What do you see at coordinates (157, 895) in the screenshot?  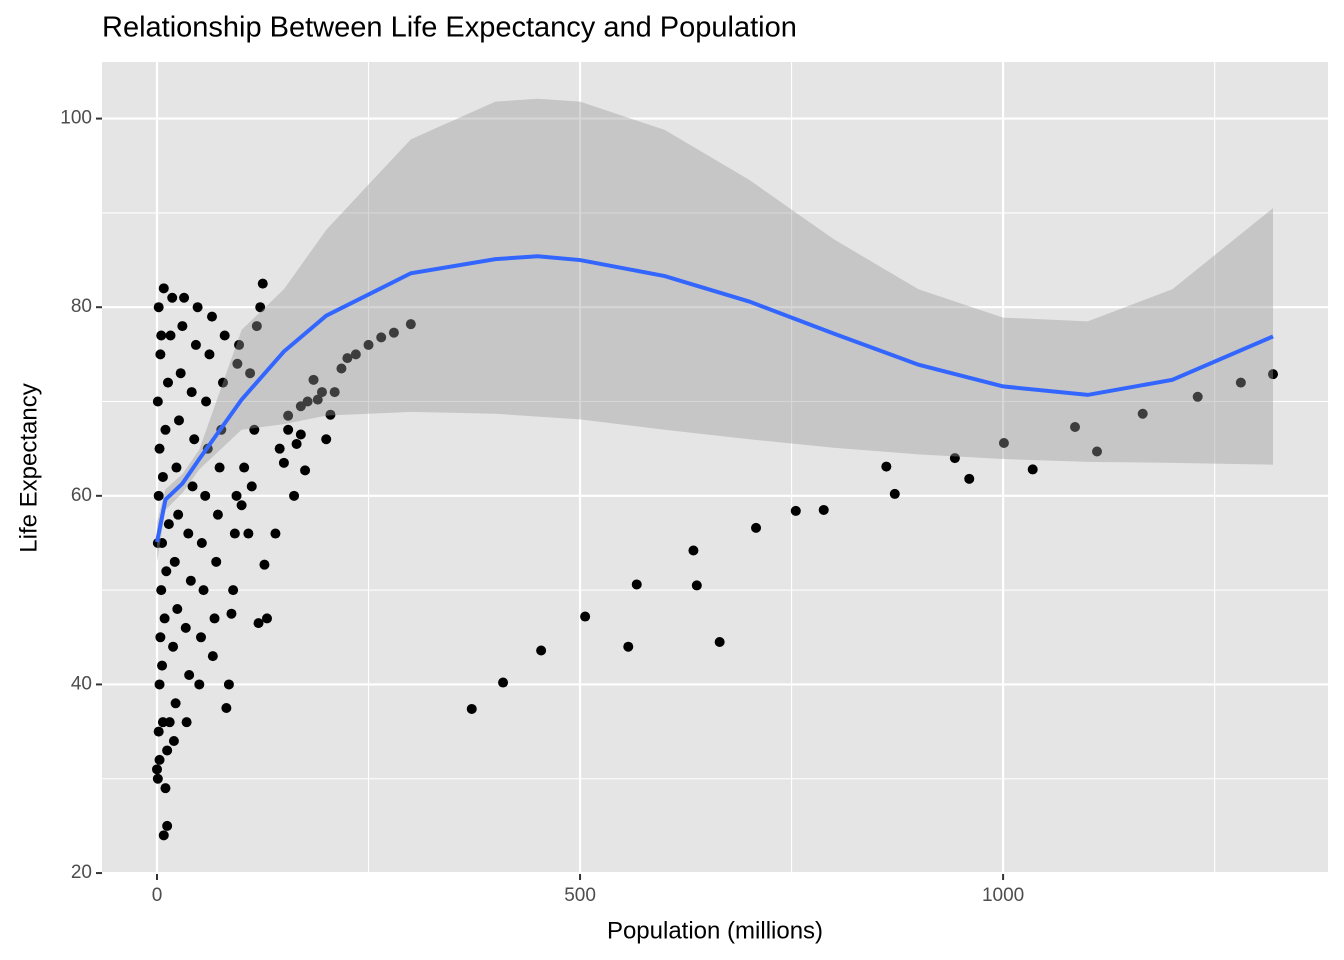 I see `x-tick-label: 0` at bounding box center [157, 895].